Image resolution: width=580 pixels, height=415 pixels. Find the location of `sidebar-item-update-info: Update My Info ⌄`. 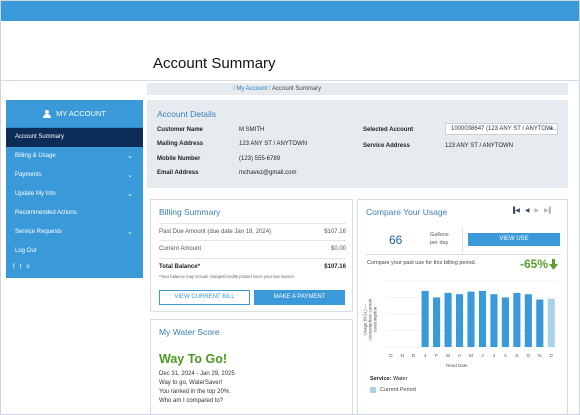

sidebar-item-update-info: Update My Info ⌄ is located at coordinates (74, 194).